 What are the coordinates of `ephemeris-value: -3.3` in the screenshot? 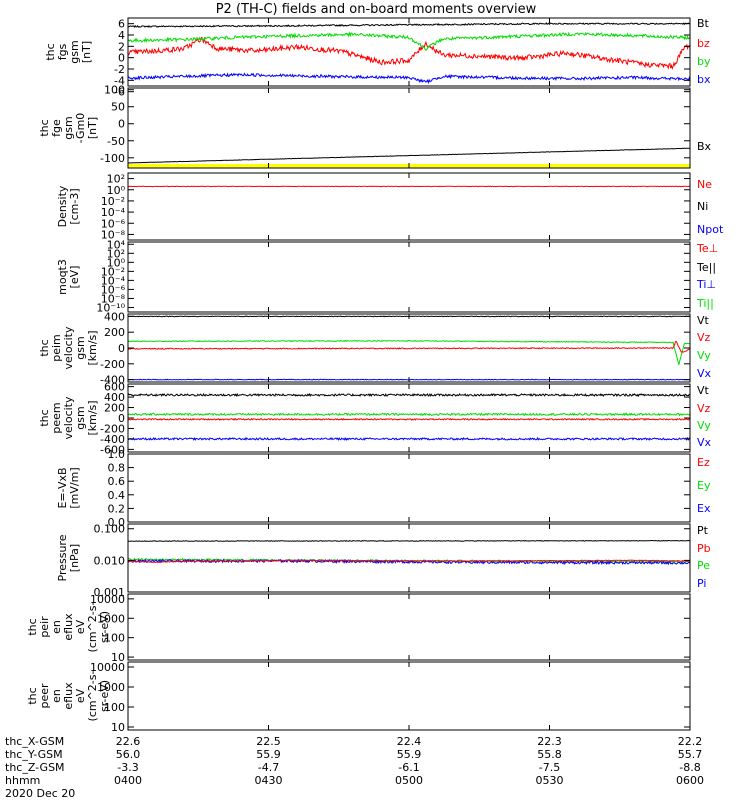 It's located at (127, 767).